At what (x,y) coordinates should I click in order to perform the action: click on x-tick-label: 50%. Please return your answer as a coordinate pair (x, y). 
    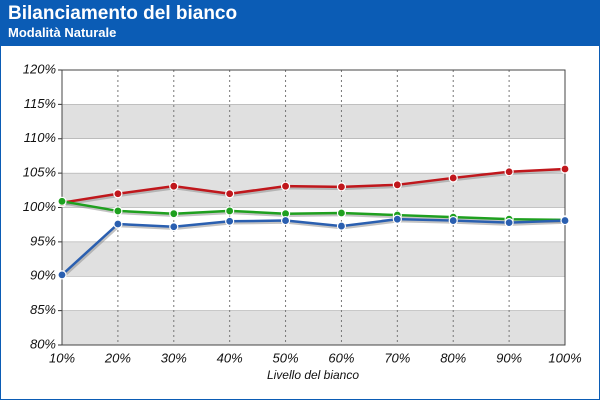
    Looking at the image, I should click on (286, 357).